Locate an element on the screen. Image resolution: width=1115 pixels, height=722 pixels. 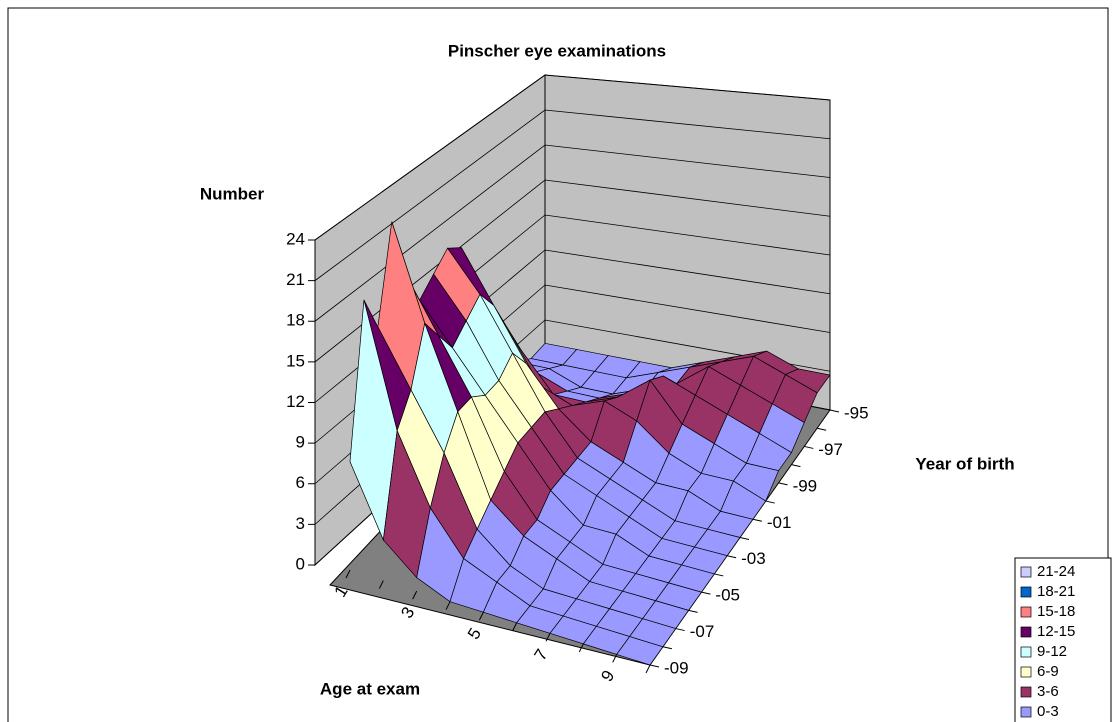
z-tick-label: 12 is located at coordinates (295, 401).